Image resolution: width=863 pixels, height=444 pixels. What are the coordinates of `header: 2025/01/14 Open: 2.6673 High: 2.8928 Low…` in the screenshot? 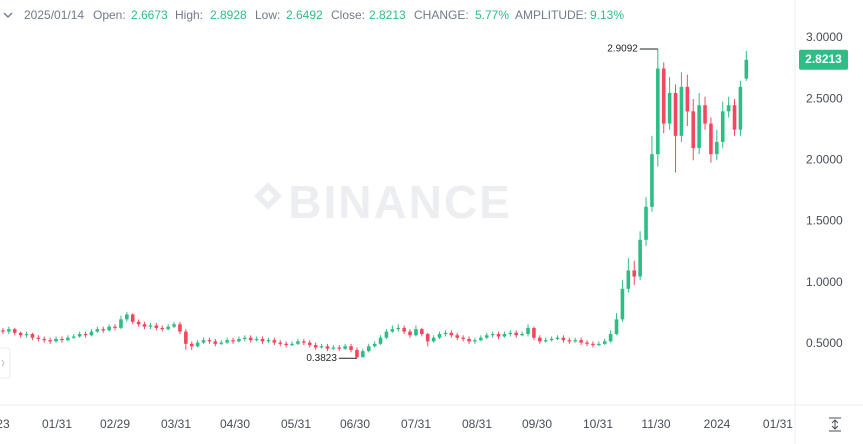 It's located at (324, 15).